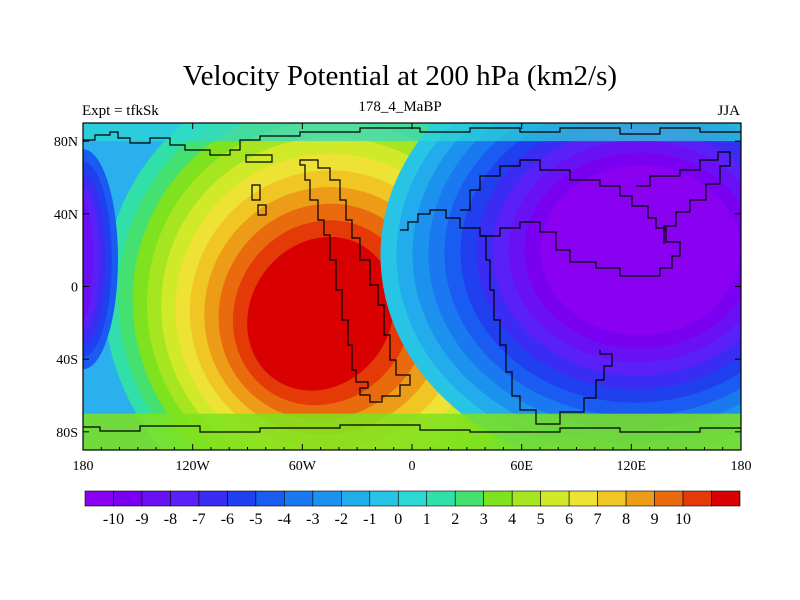 The width and height of the screenshot is (800, 600). Describe the element at coordinates (412, 428) in the screenshot. I see `coastline-antarctica` at that location.